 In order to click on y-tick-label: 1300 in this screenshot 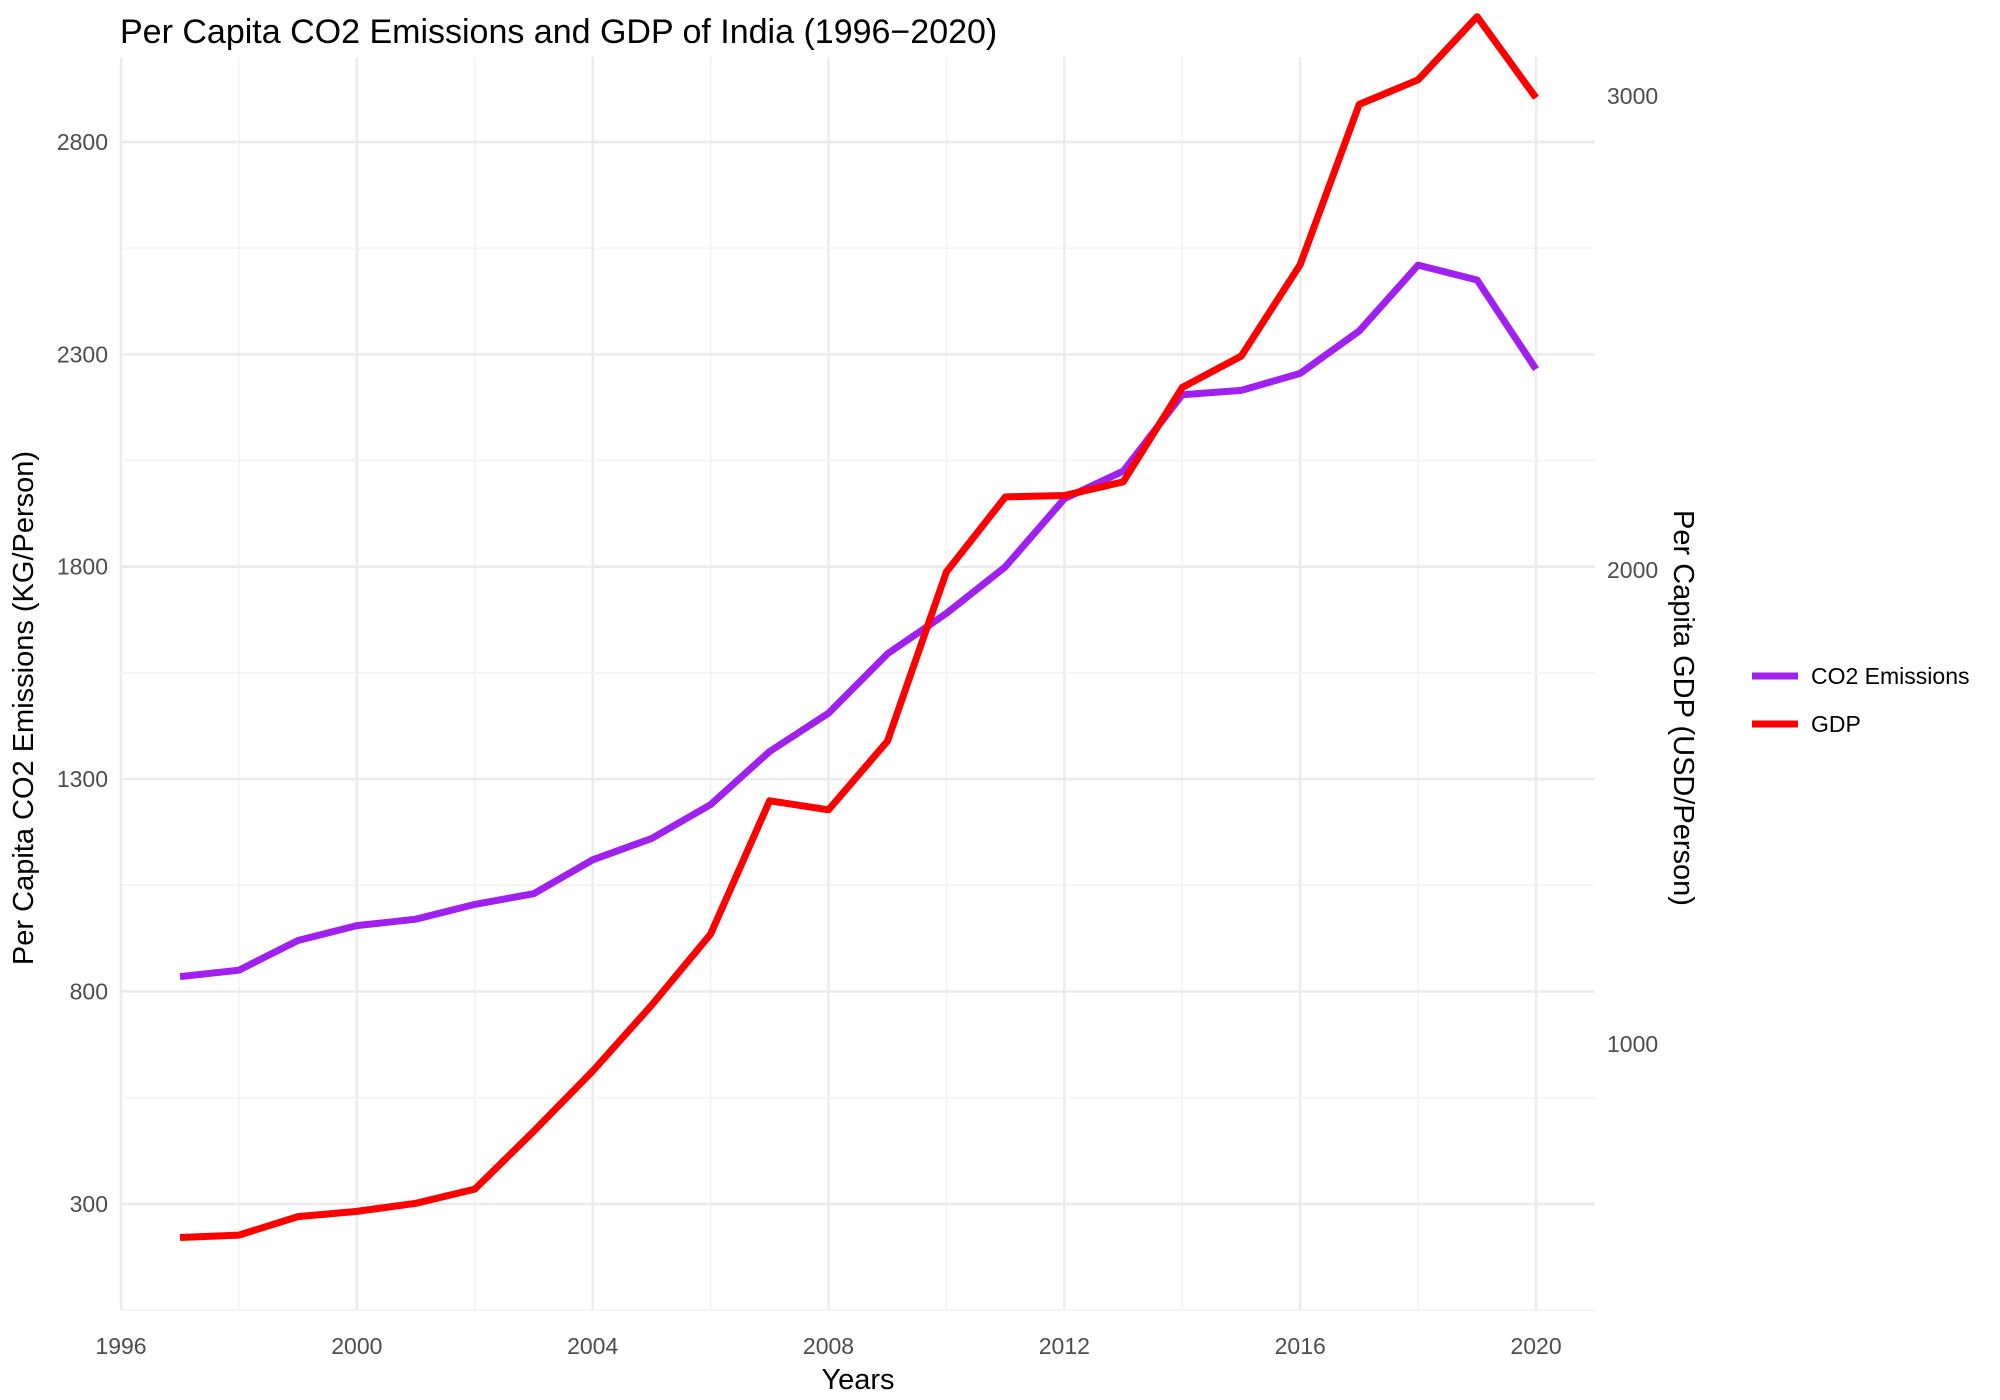, I will do `click(82, 779)`.